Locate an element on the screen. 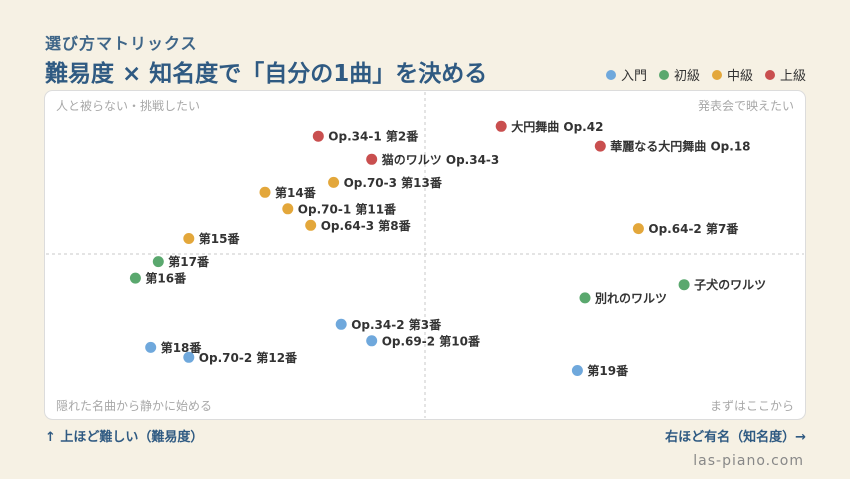  point-label: Op.34-1 第2番 is located at coordinates (373, 136).